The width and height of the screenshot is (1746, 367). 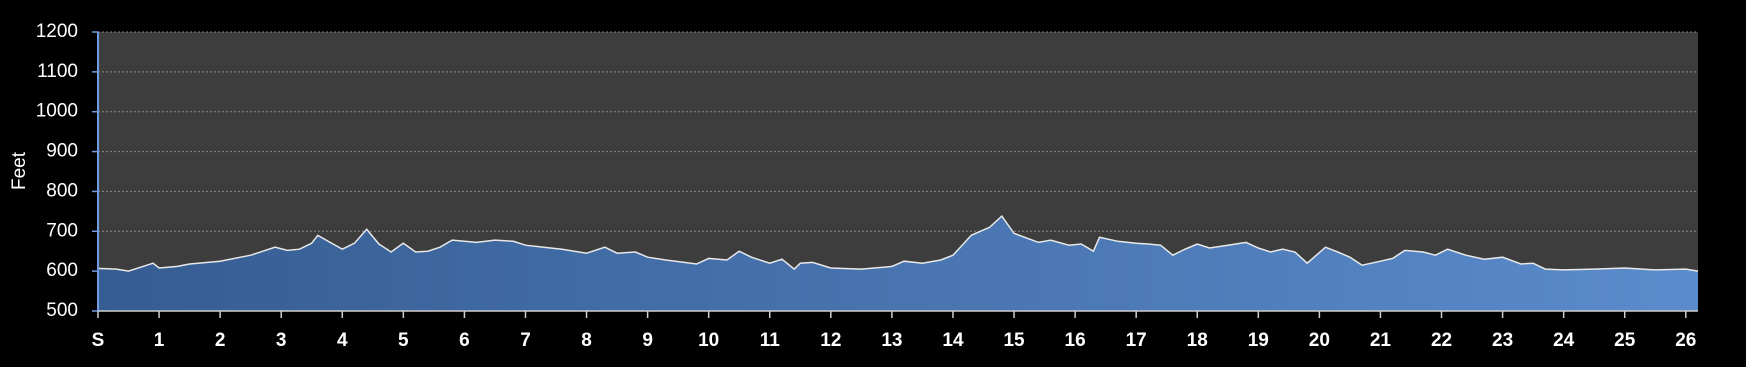 I want to click on x-tick-label: 7, so click(x=525, y=340).